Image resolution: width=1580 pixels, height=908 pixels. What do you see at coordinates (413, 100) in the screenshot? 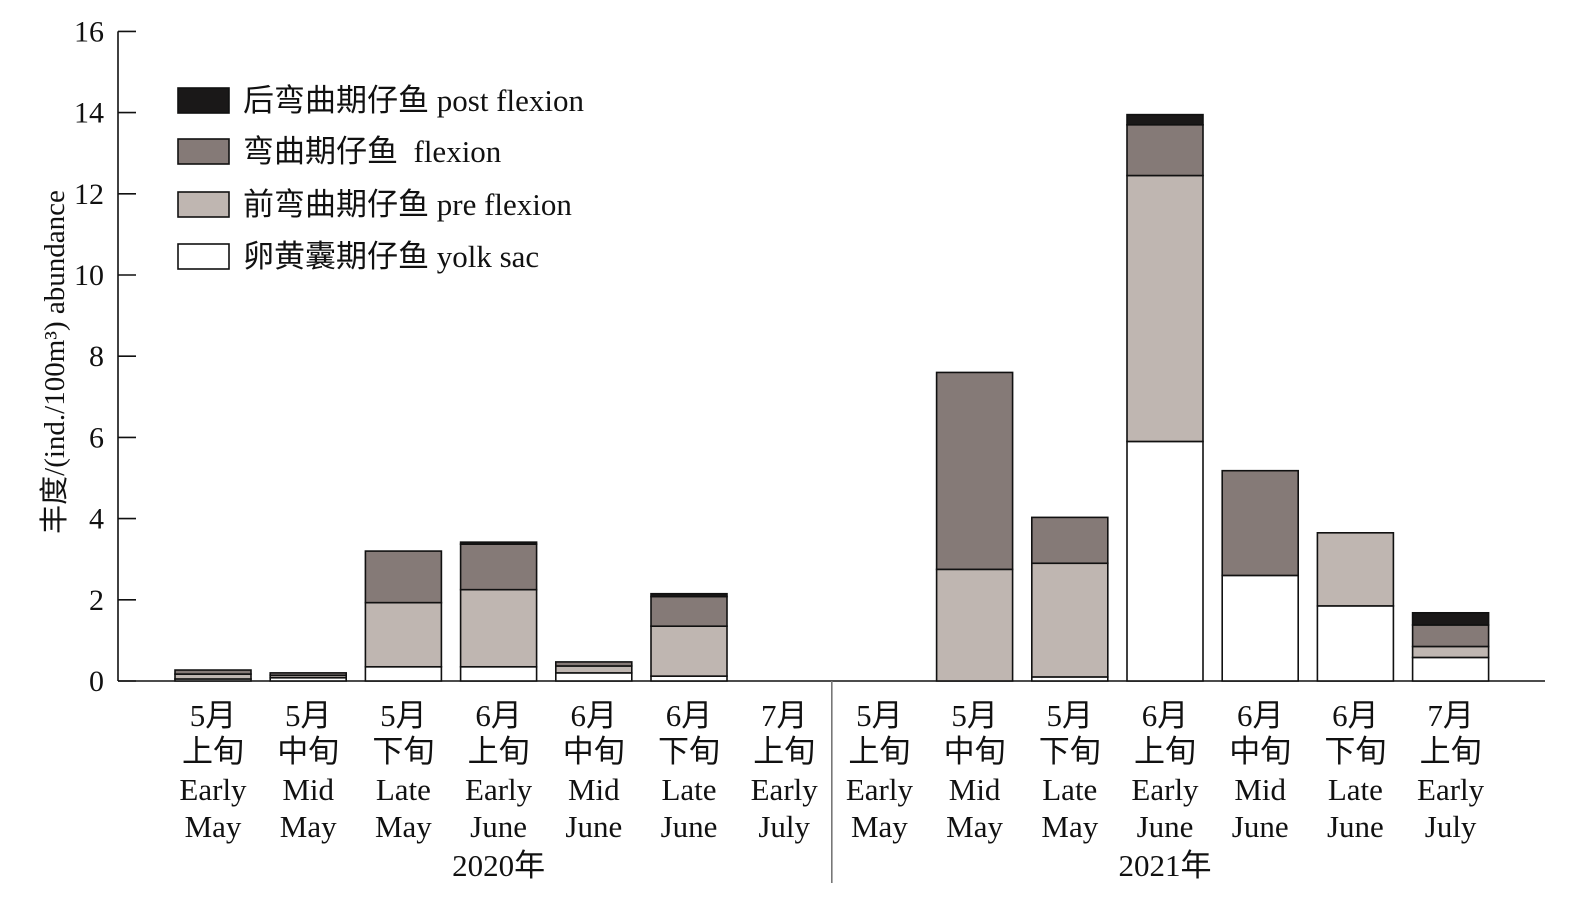
I see `legend-label: 后弯曲期仔鱼 post flexion` at bounding box center [413, 100].